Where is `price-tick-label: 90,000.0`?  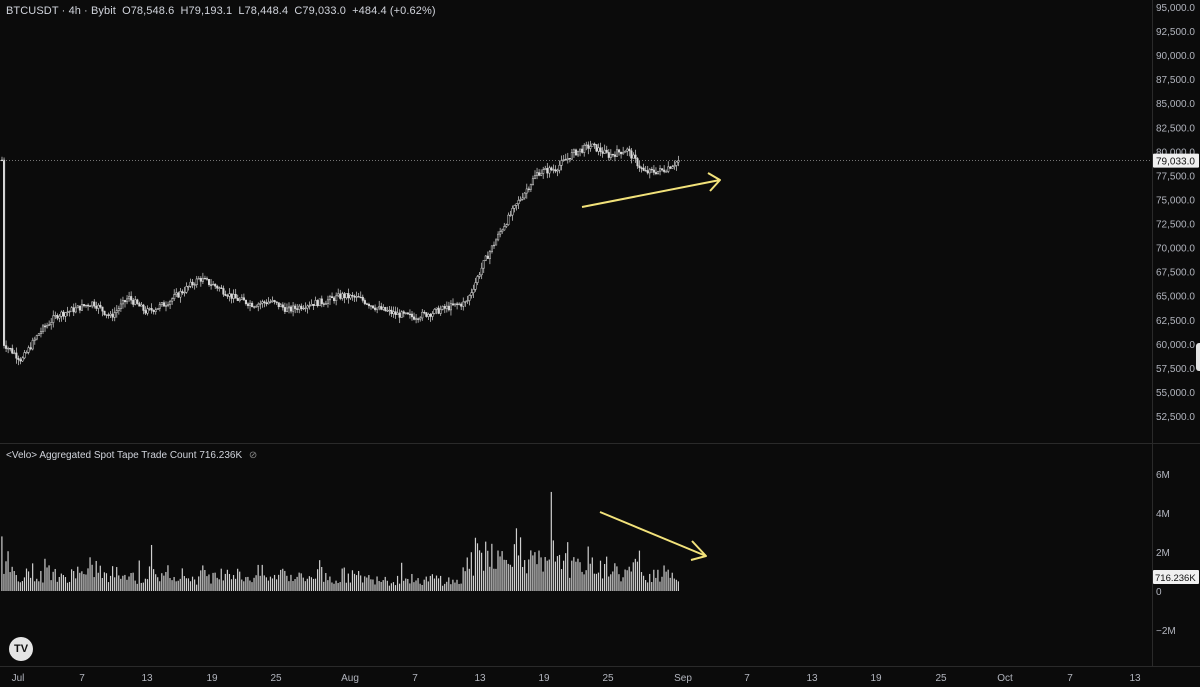 price-tick-label: 90,000.0 is located at coordinates (1175, 56).